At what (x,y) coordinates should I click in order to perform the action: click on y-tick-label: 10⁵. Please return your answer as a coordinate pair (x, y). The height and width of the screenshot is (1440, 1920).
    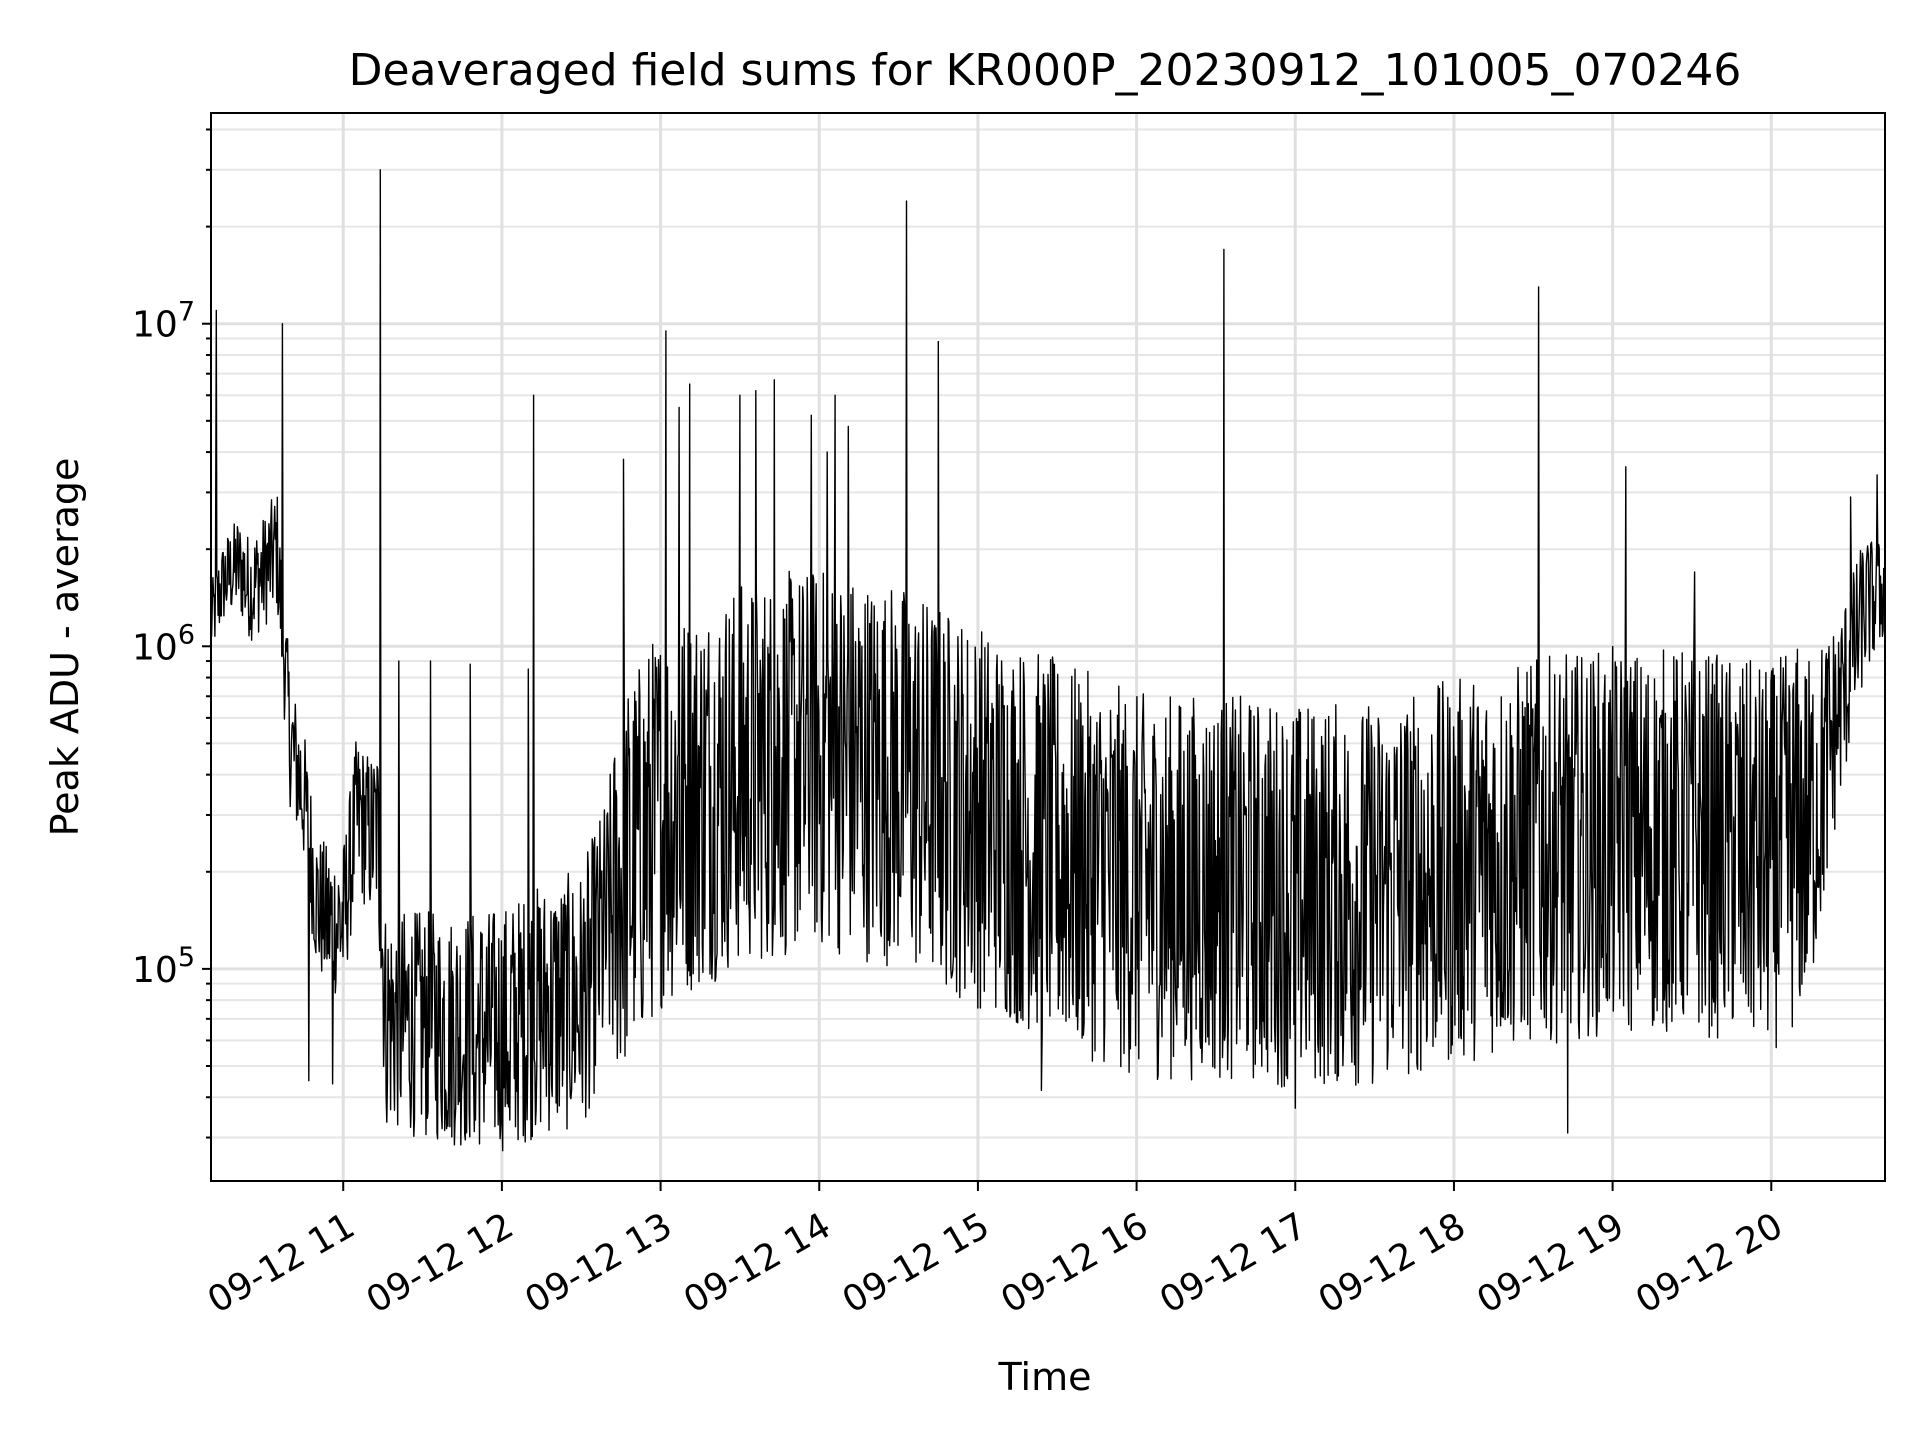
    Looking at the image, I should click on (163, 966).